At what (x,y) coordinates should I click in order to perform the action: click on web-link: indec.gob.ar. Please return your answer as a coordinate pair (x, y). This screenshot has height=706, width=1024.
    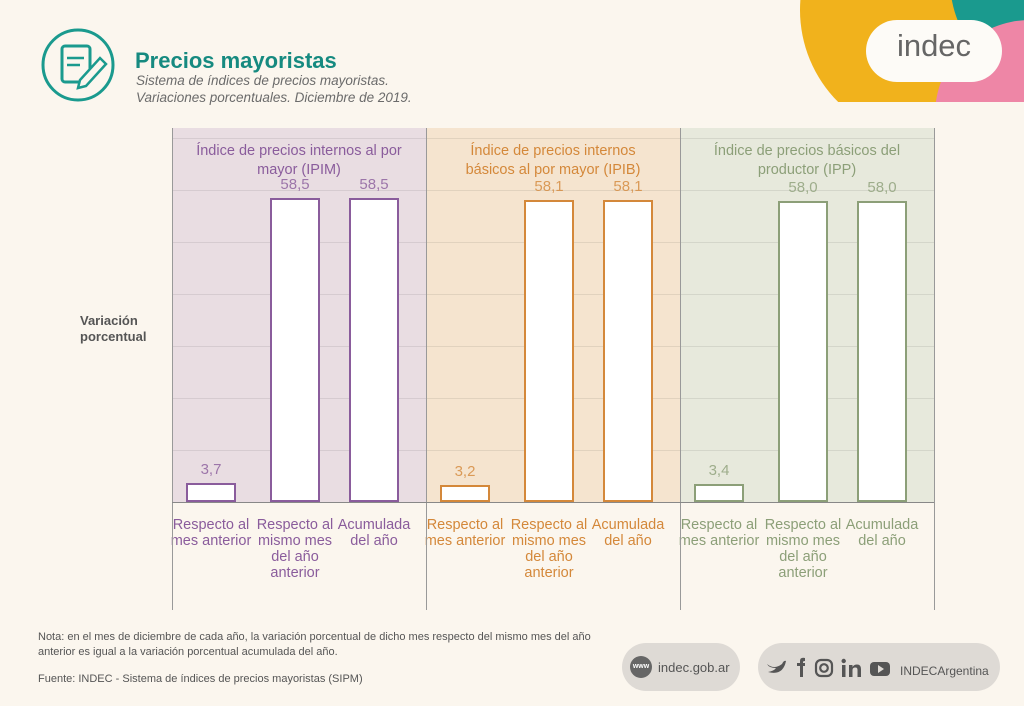
    Looking at the image, I should click on (694, 667).